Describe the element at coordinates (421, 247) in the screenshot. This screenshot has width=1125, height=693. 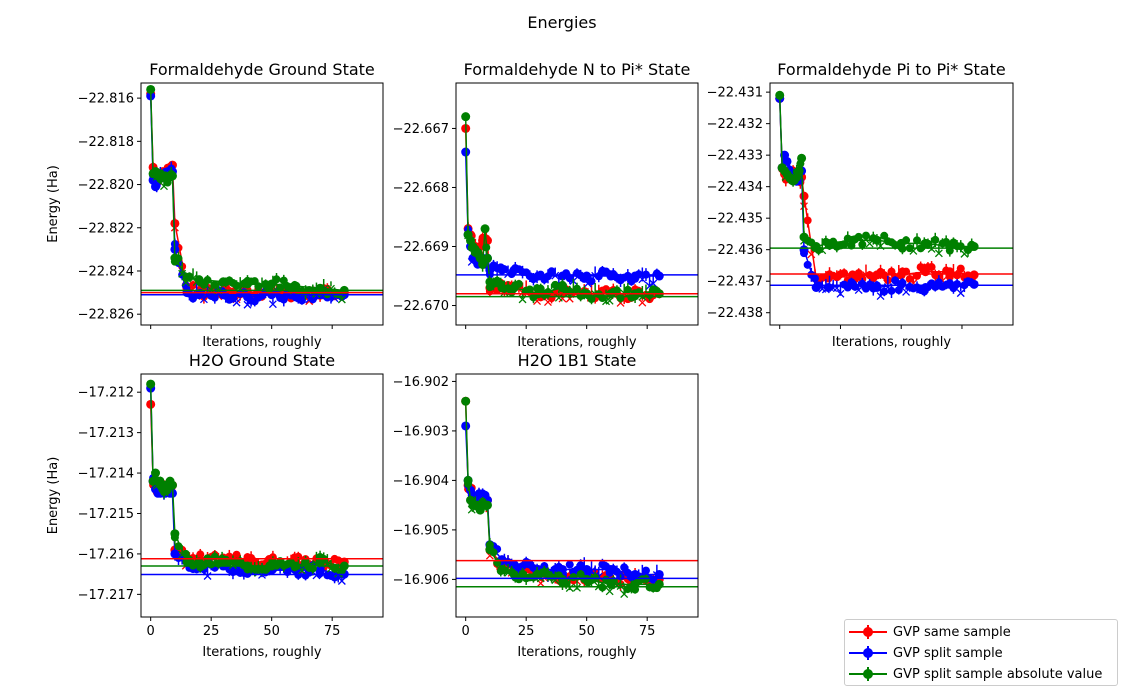
I see `y-tick-label: −22.669` at that location.